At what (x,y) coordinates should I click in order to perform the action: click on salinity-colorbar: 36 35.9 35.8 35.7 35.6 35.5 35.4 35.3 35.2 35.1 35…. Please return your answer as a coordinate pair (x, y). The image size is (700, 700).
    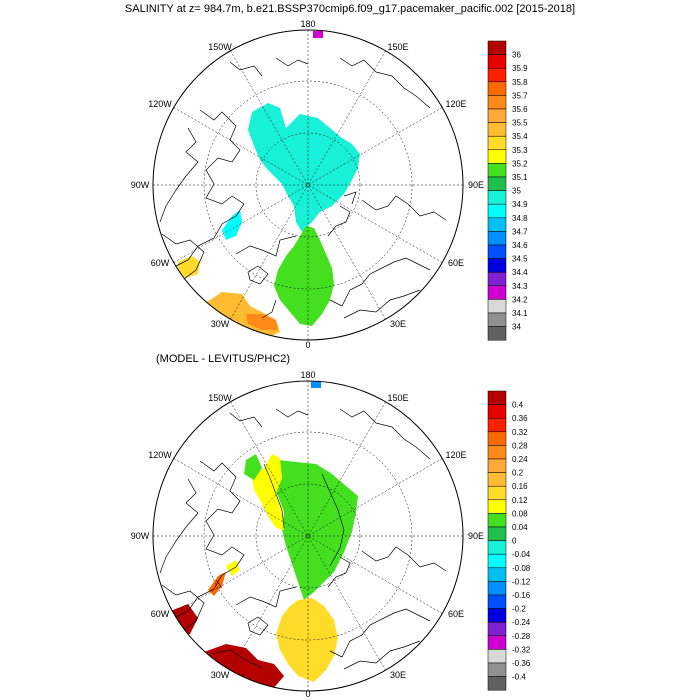
    Looking at the image, I should click on (507, 190).